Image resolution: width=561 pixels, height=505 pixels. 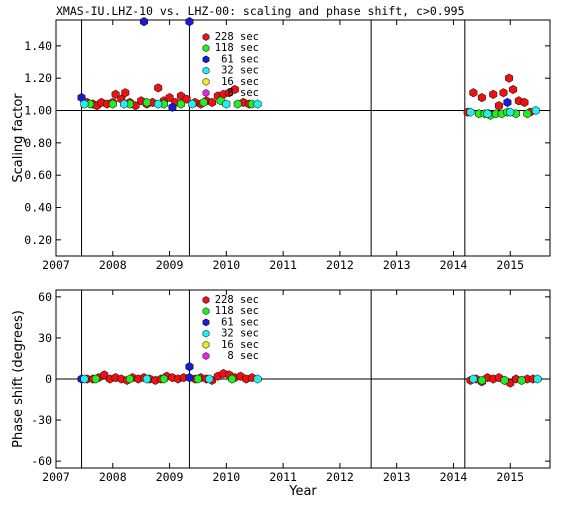 What do you see at coordinates (18, 379) in the screenshot?
I see `y-axis-title: Phase shift (degrees)` at bounding box center [18, 379].